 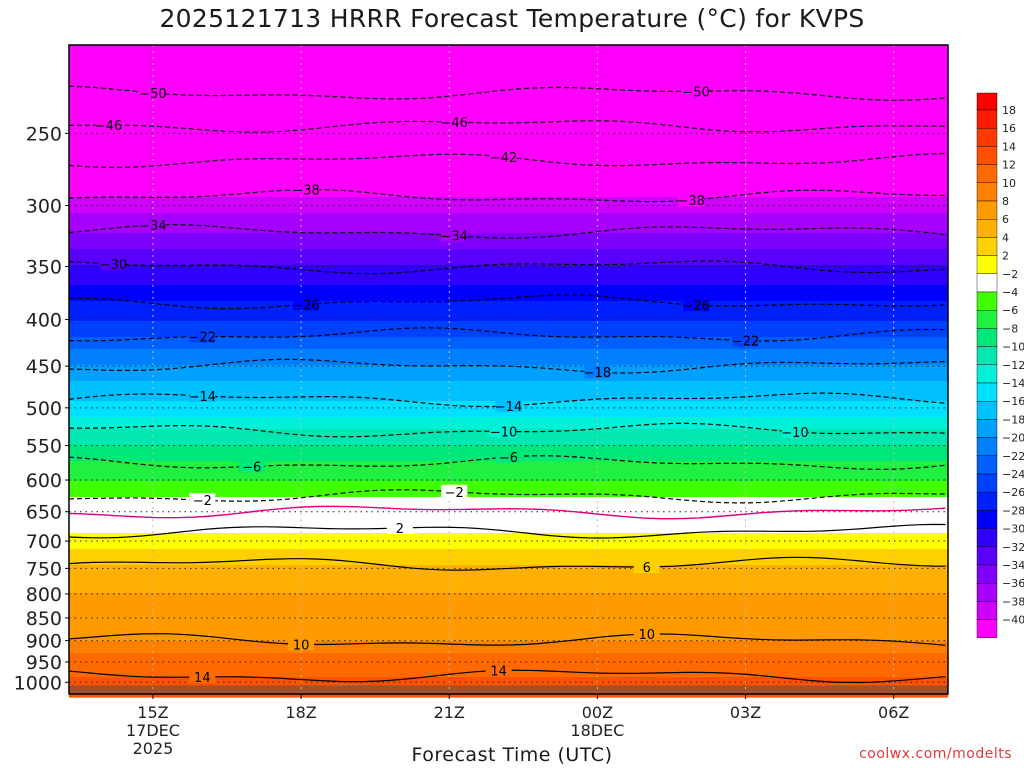 What do you see at coordinates (1013, 620) in the screenshot?
I see `colorbar-label: −40` at bounding box center [1013, 620].